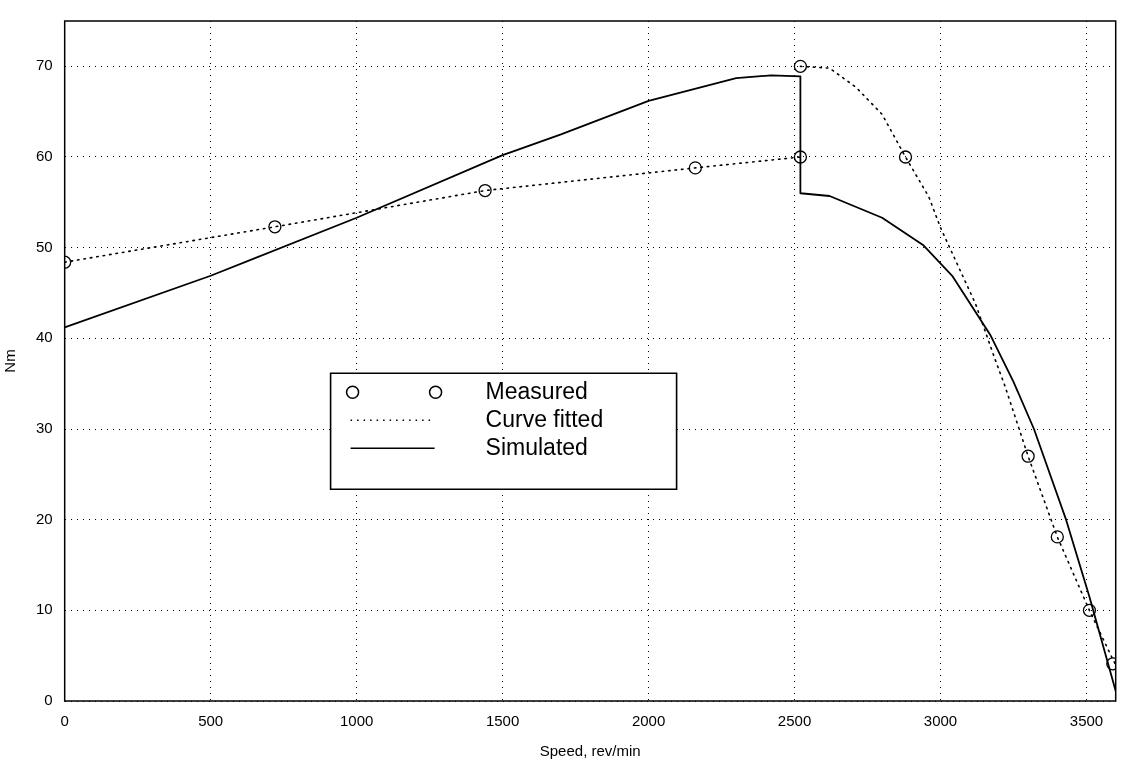 This screenshot has width=1123, height=763. Describe the element at coordinates (794, 721) in the screenshot. I see `x-tick-label: 2500` at that location.